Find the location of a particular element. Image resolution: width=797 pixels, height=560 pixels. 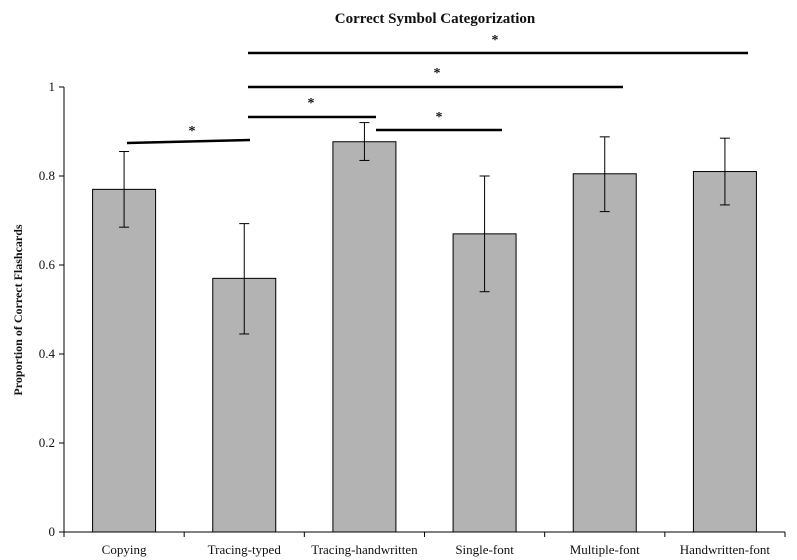

x-tick-label: Single-font is located at coordinates (484, 549).